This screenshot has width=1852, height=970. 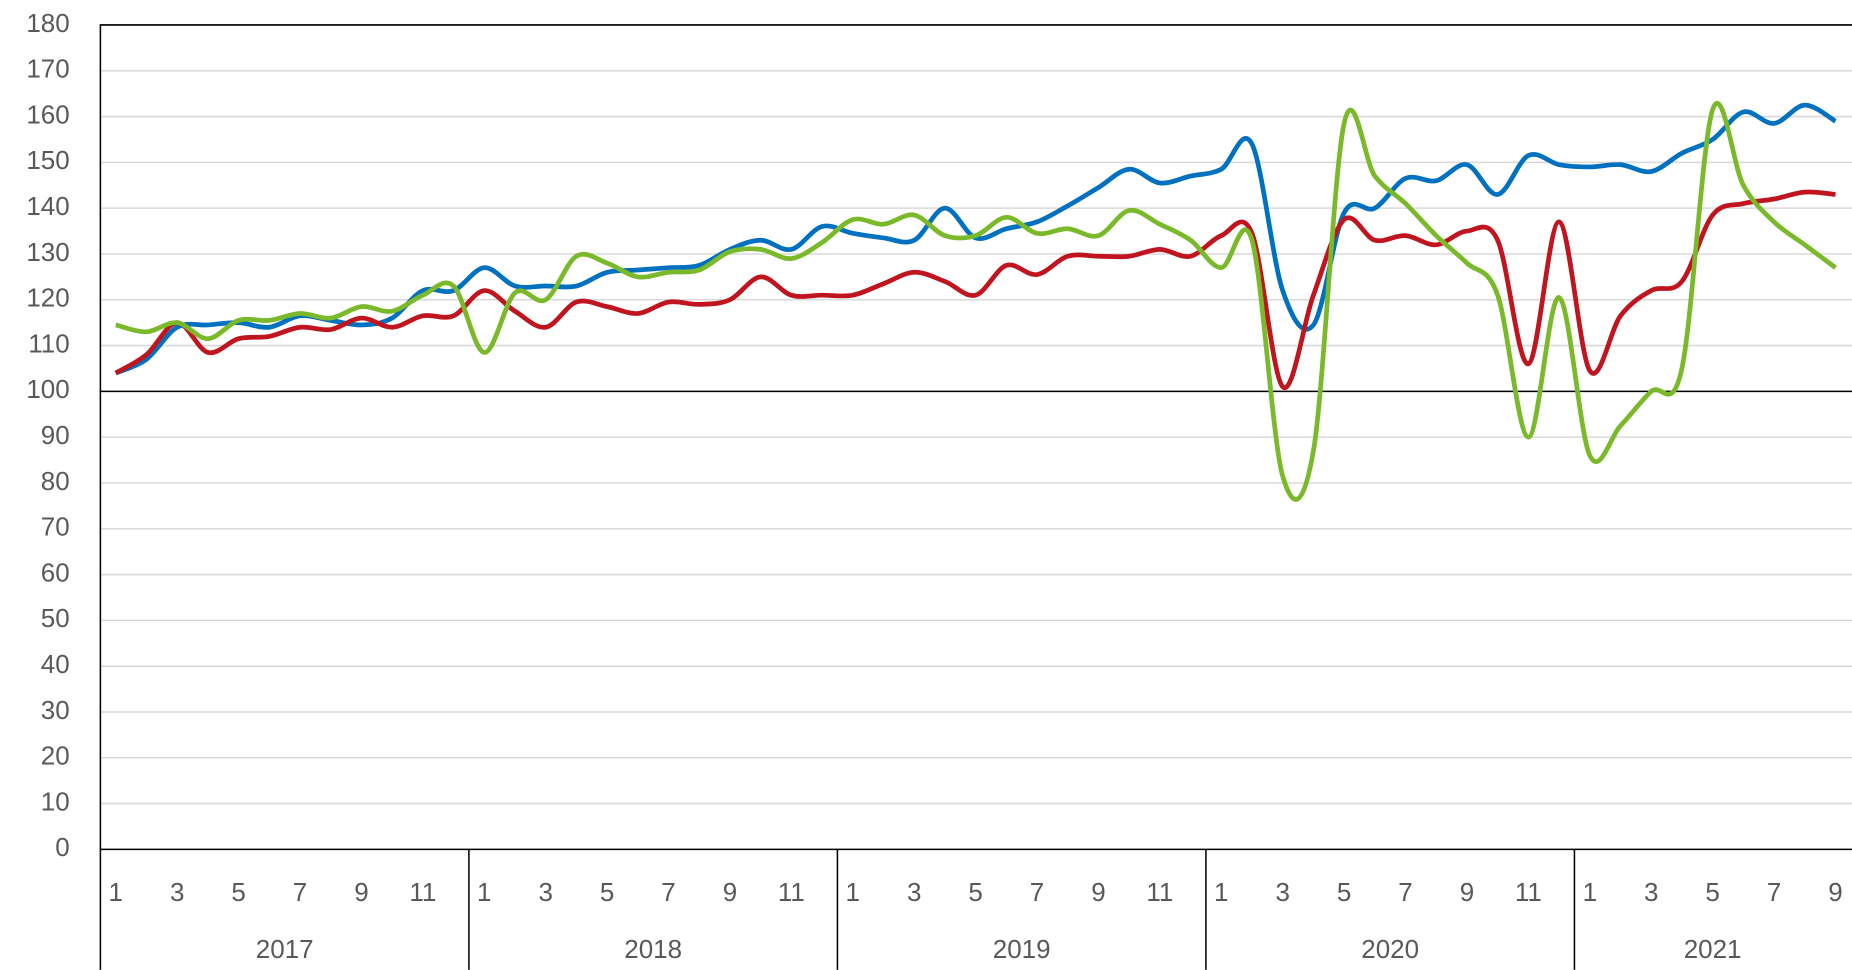 I want to click on y-tick-label: 100, so click(x=47, y=389).